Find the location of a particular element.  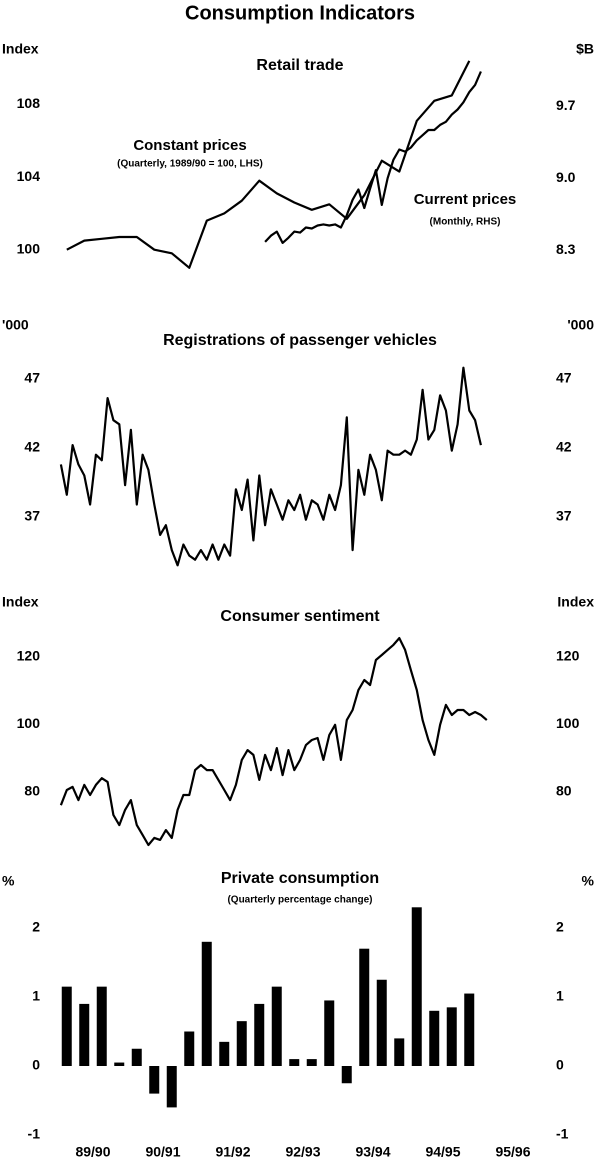

panel-subtitle: (Quarterly percentage change) is located at coordinates (299, 900).